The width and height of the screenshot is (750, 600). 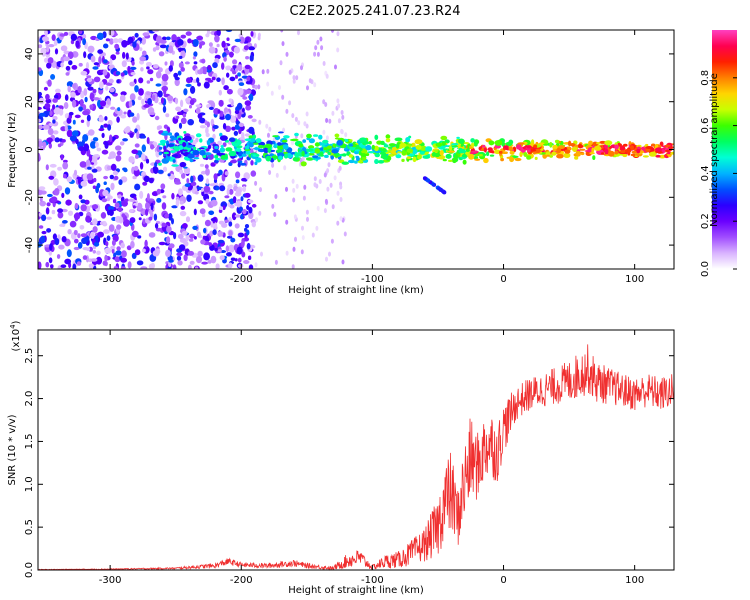 What do you see at coordinates (241, 580) in the screenshot?
I see `x-tick-label: -200` at bounding box center [241, 580].